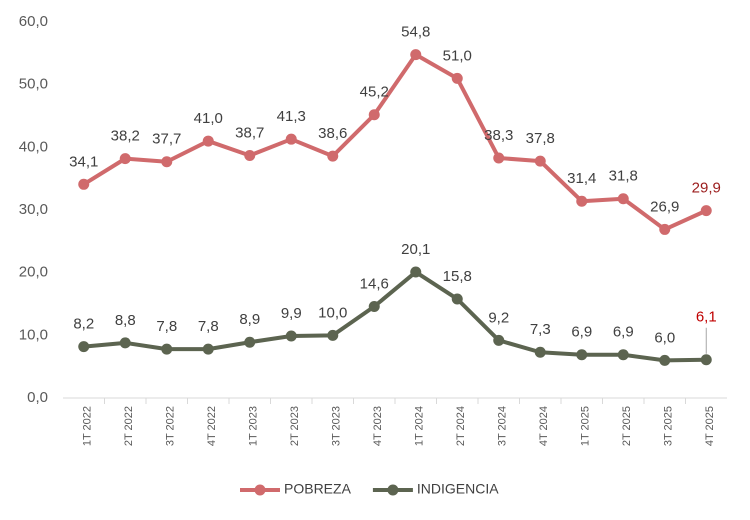 Image resolution: width=750 pixels, height=520 pixels. I want to click on x-tick-label: 2T 2023, so click(295, 426).